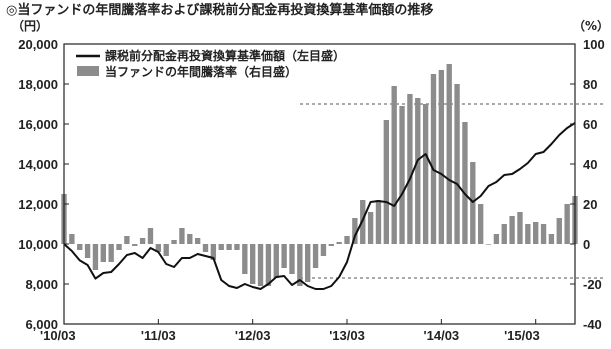 Image resolution: width=611 pixels, height=349 pixels. What do you see at coordinates (590, 84) in the screenshot?
I see `right-tick-label-1: 80` at bounding box center [590, 84].